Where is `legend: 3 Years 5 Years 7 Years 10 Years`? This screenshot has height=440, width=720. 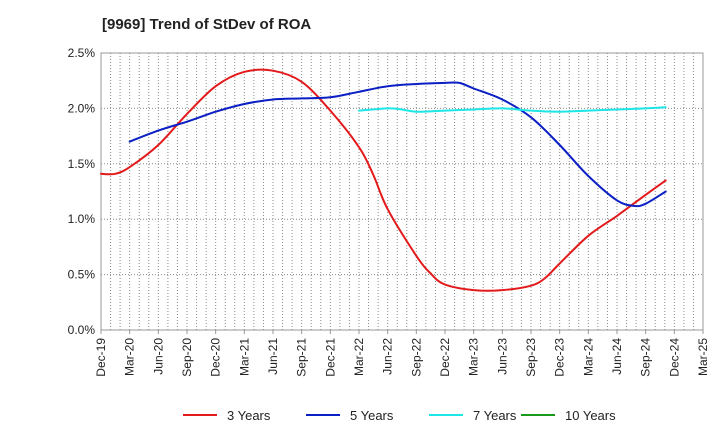
legend: 3 Years 5 Years 7 Years 10 Years is located at coordinates (360, 415).